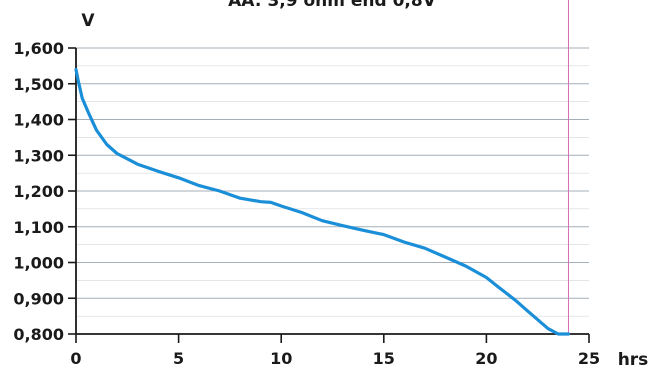 The height and width of the screenshot is (370, 648). Describe the element at coordinates (335, 358) in the screenshot. I see `x-tick-labels: 0 5 10 15 20 25` at that location.